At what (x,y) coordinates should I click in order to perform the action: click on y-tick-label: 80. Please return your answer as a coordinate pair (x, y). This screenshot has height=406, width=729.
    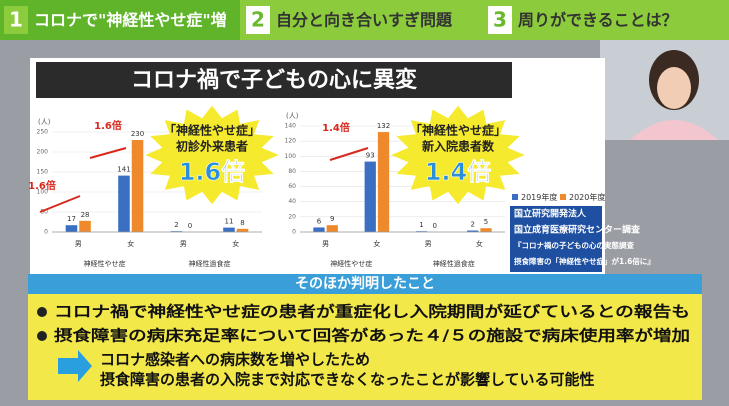
    Looking at the image, I should click on (292, 171).